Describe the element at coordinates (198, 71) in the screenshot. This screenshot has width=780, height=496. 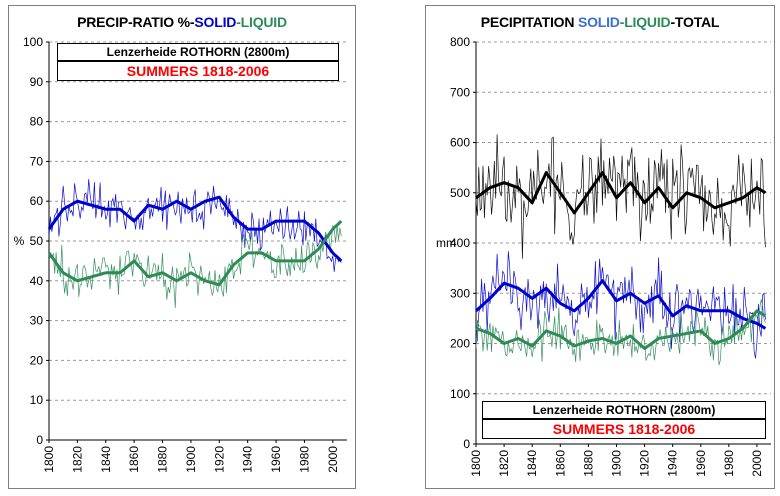
I see `ratio-legend-period: SUMMERS 1818-2006` at that location.